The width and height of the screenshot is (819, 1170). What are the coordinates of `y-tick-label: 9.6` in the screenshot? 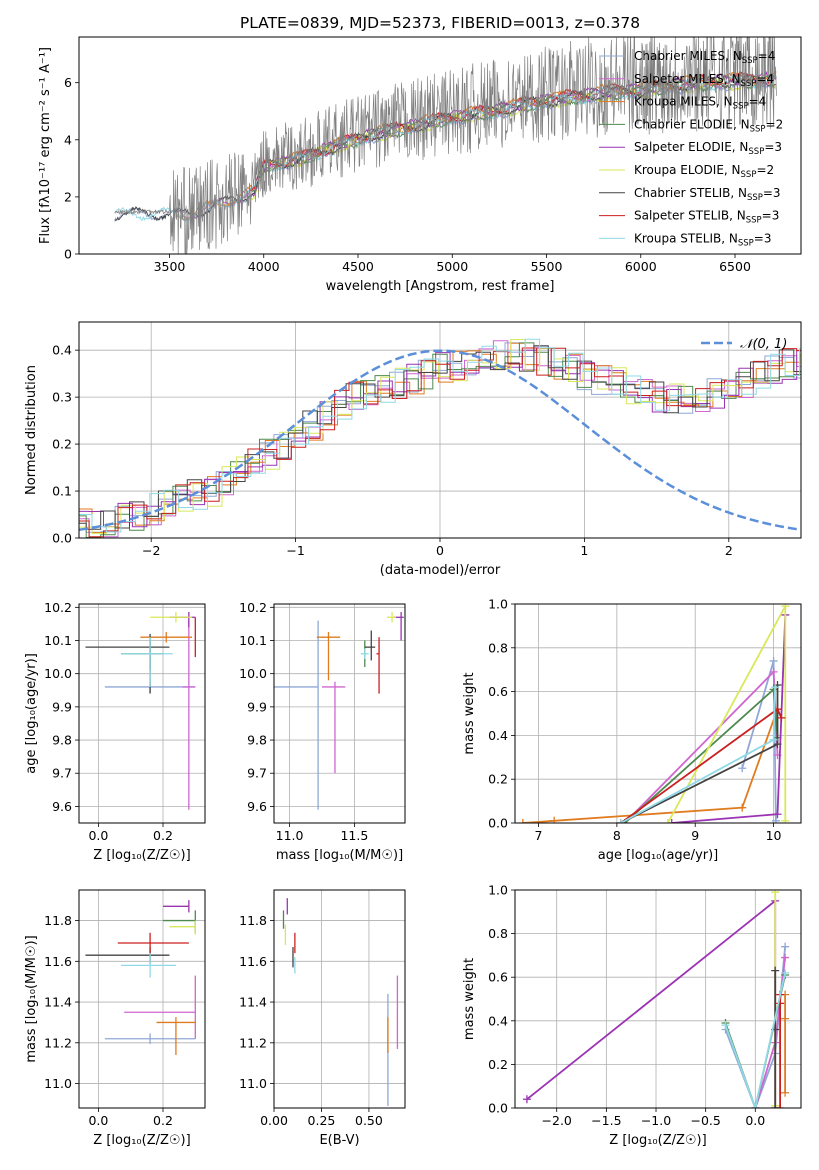 It's located at (257, 806).